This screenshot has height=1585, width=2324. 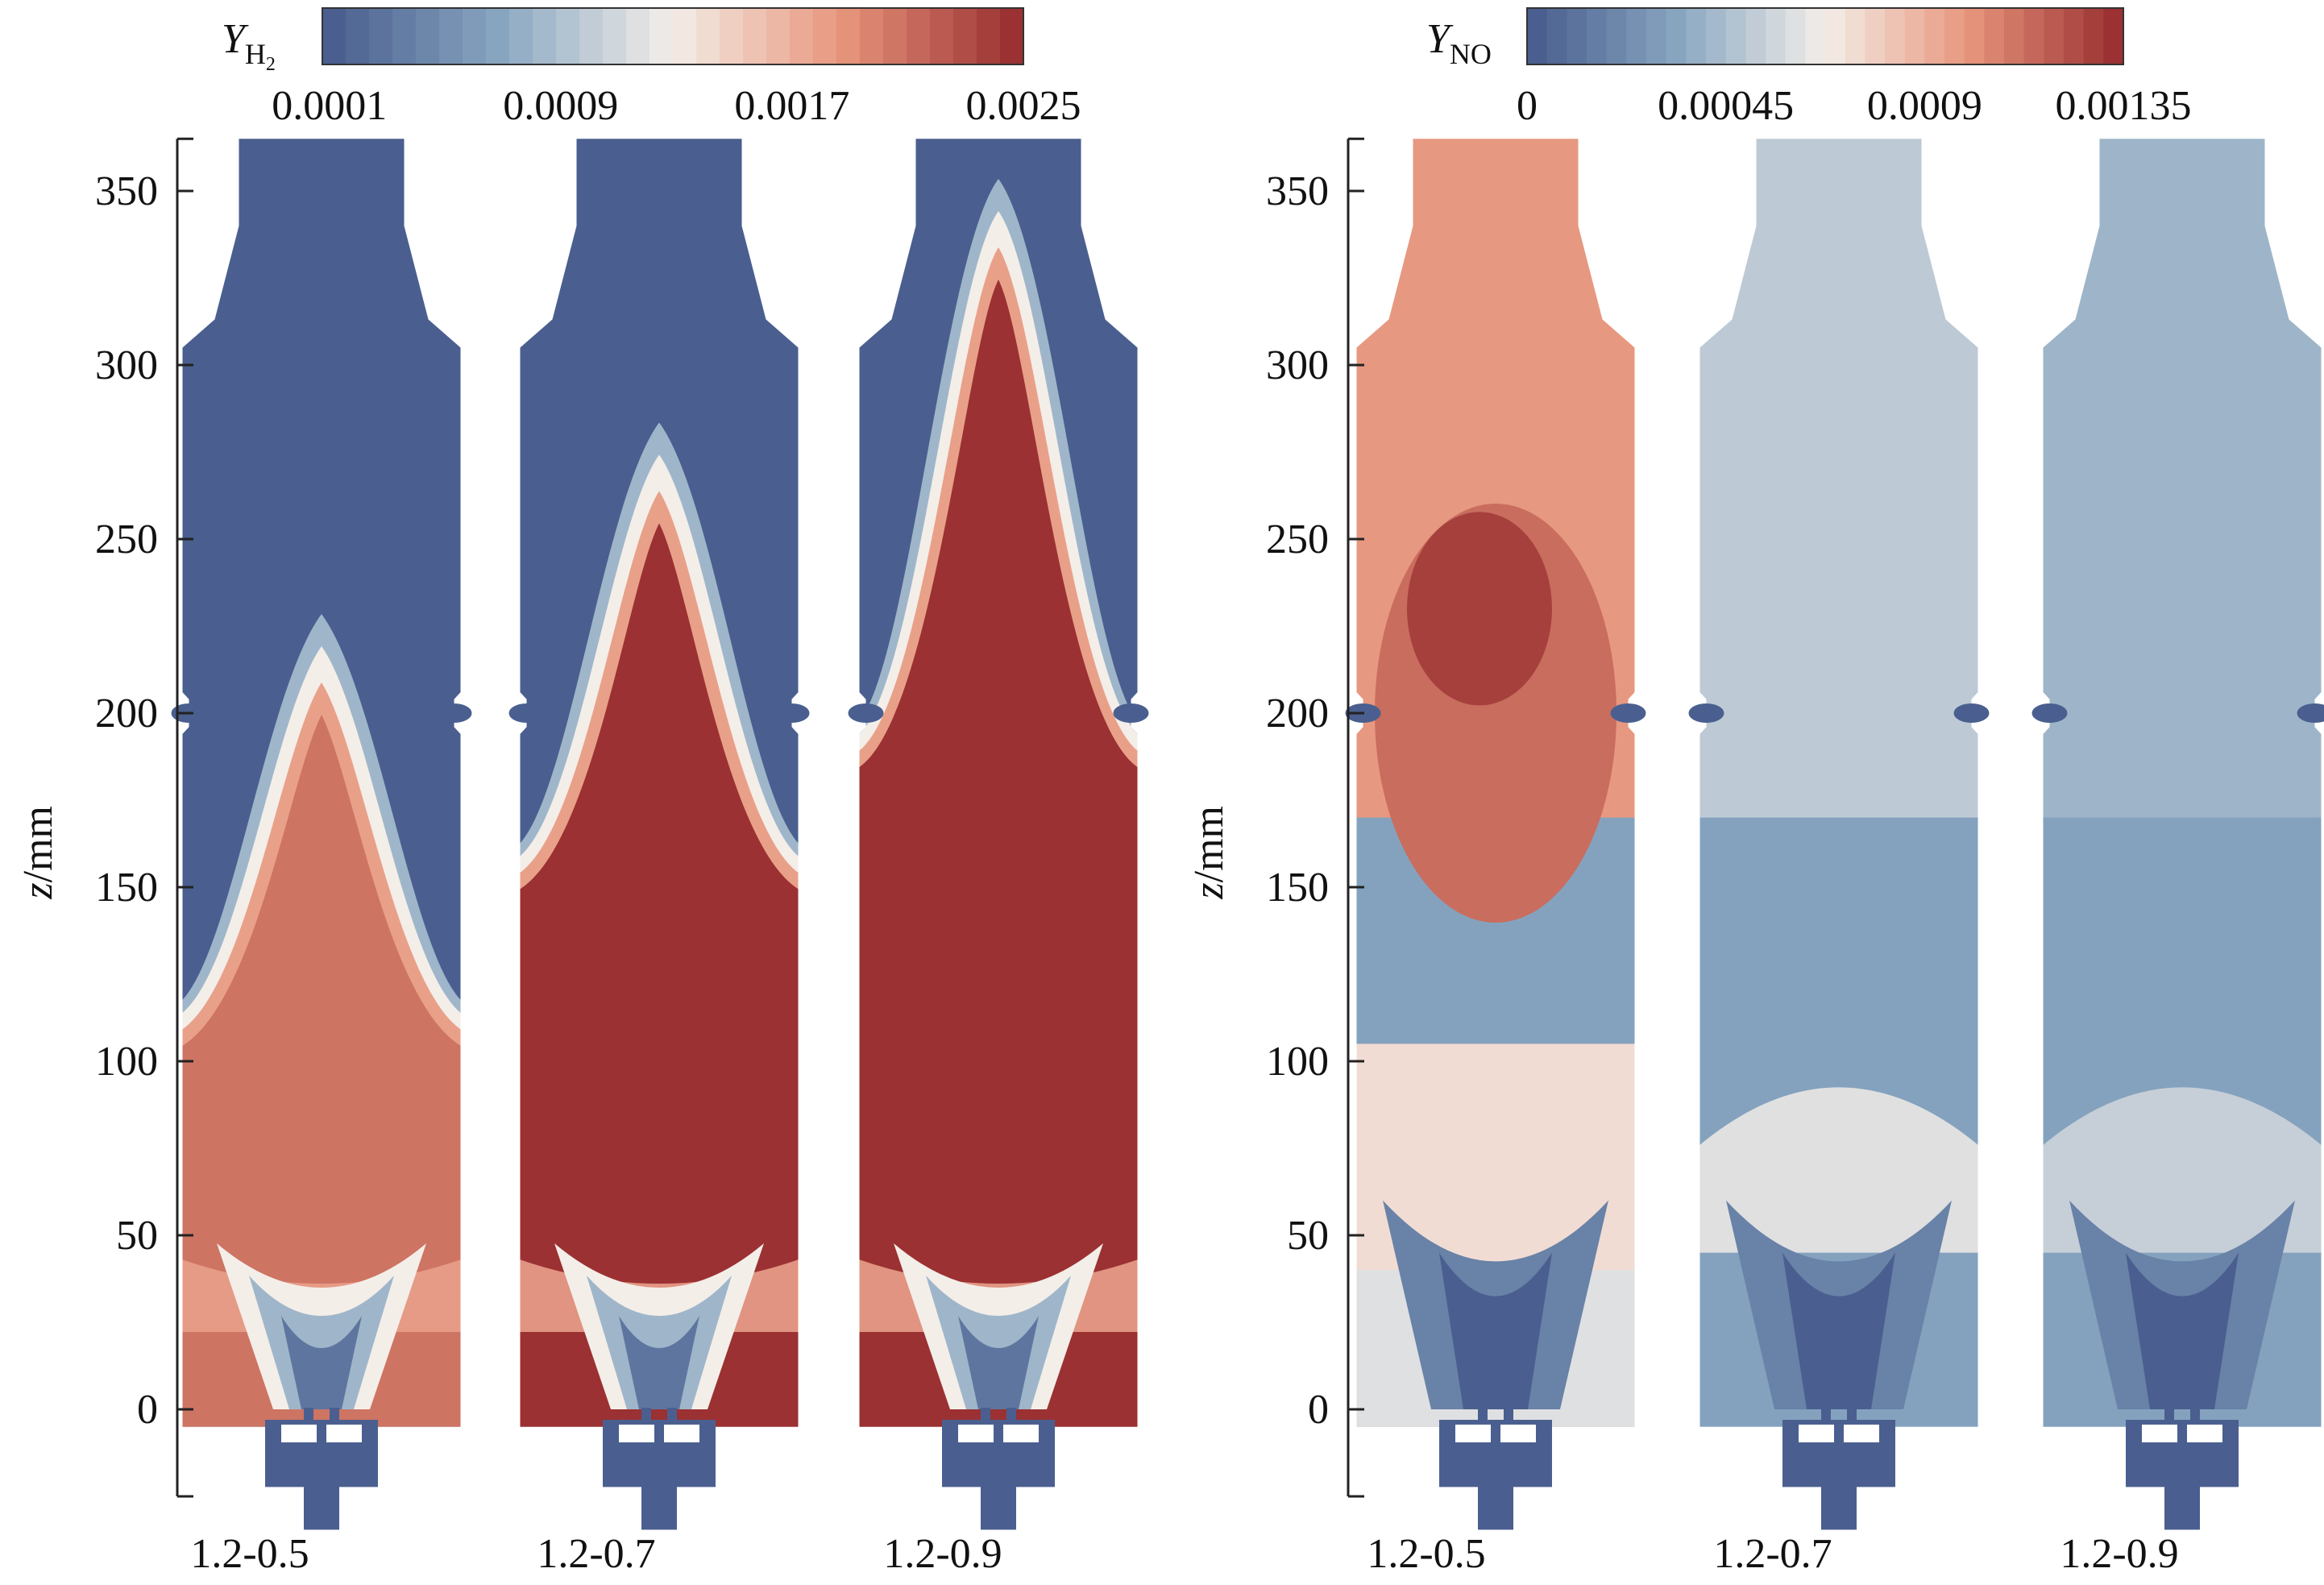 What do you see at coordinates (659, 1433) in the screenshot?
I see `burner-0-1-core` at bounding box center [659, 1433].